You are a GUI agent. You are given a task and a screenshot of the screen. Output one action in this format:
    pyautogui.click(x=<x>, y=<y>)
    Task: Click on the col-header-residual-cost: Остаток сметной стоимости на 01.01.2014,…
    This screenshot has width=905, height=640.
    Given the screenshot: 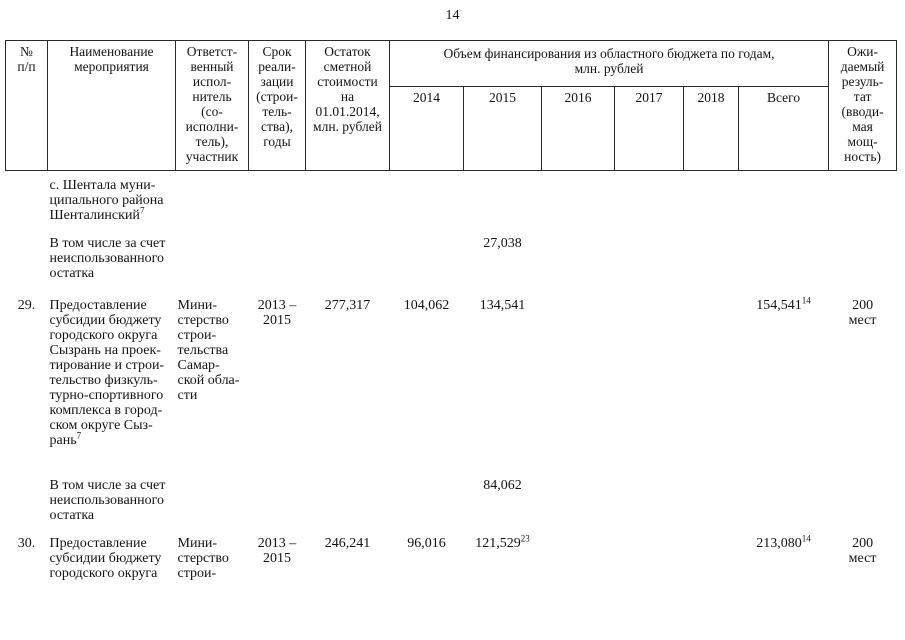 What is the action you would take?
    pyautogui.click(x=347, y=105)
    